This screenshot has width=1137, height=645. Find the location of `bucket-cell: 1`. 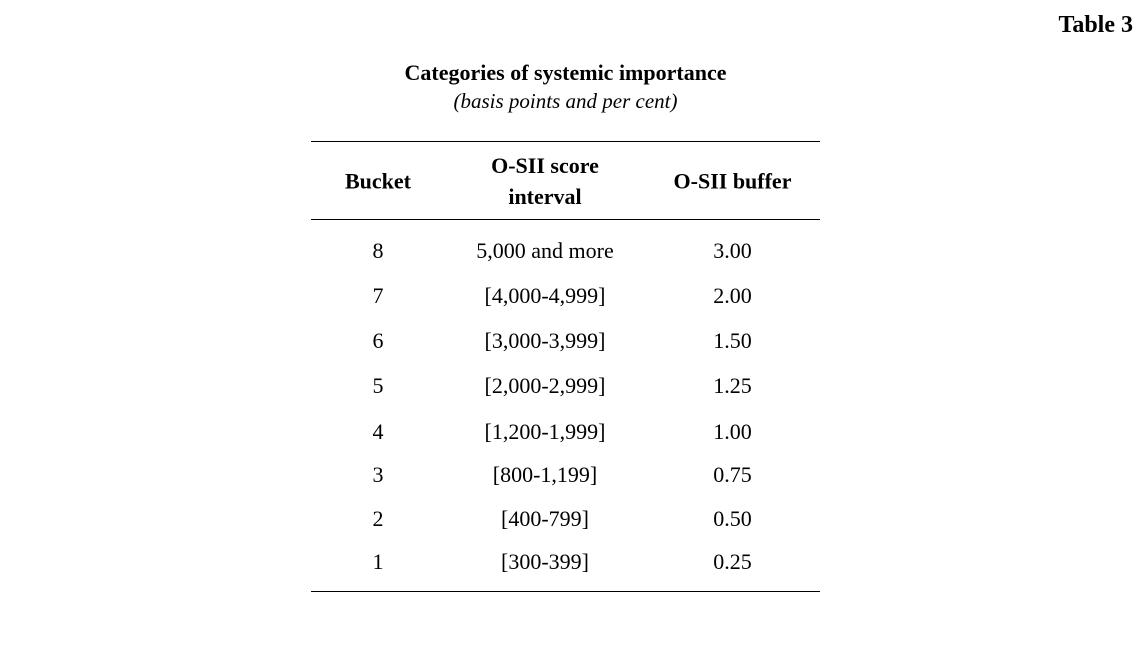

bucket-cell: 1 is located at coordinates (378, 561).